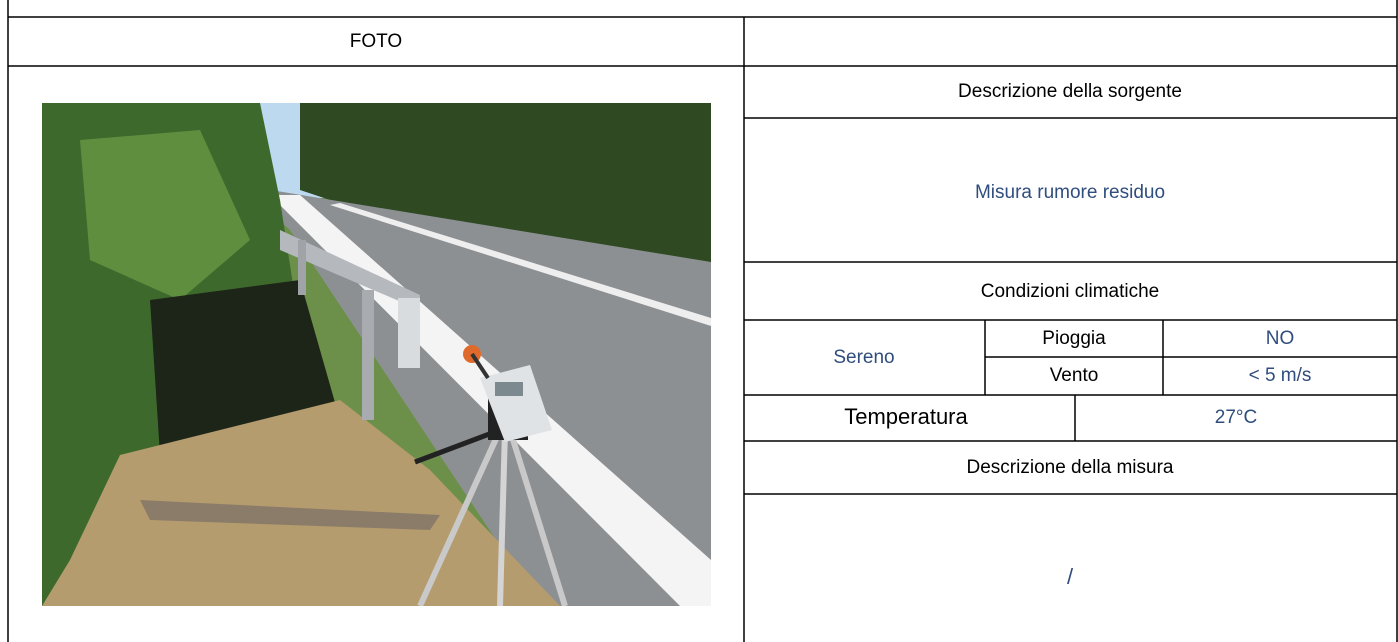  Describe the element at coordinates (906, 416) in the screenshot. I see `temperature-label: Temperatura` at that location.